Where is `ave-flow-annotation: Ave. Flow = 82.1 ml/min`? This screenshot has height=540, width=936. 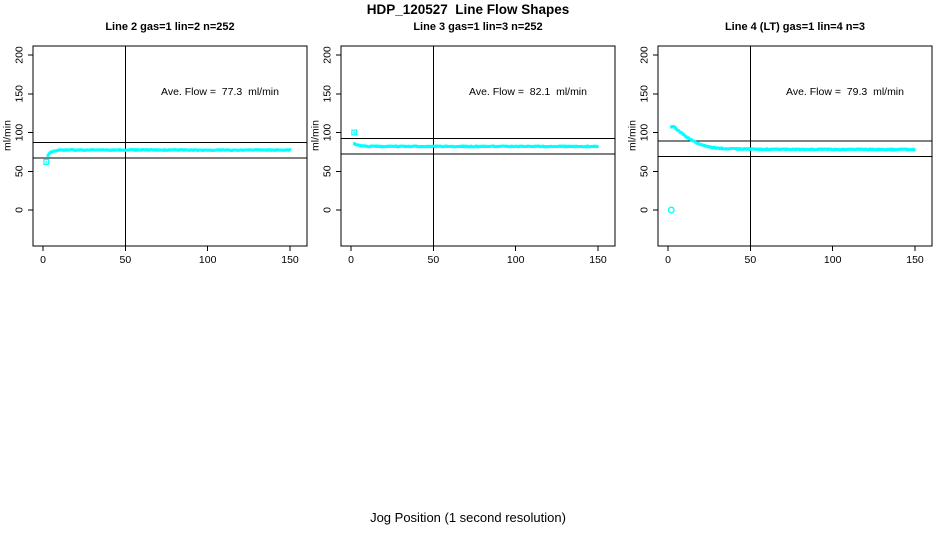 ave-flow-annotation: Ave. Flow = 82.1 ml/min is located at coordinates (528, 92).